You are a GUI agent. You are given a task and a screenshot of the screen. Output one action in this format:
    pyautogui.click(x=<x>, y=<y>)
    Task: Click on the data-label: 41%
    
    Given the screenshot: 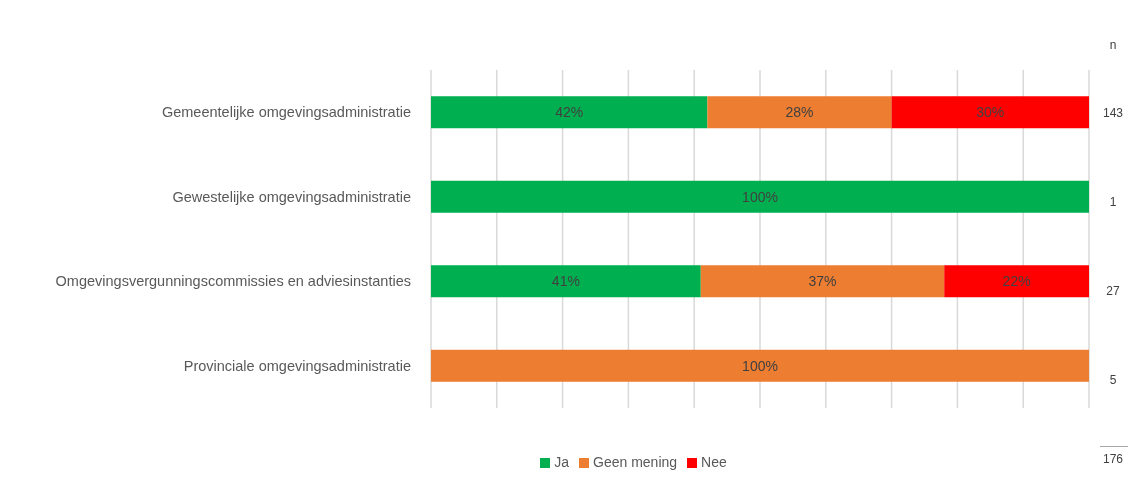 What is the action you would take?
    pyautogui.click(x=565, y=281)
    